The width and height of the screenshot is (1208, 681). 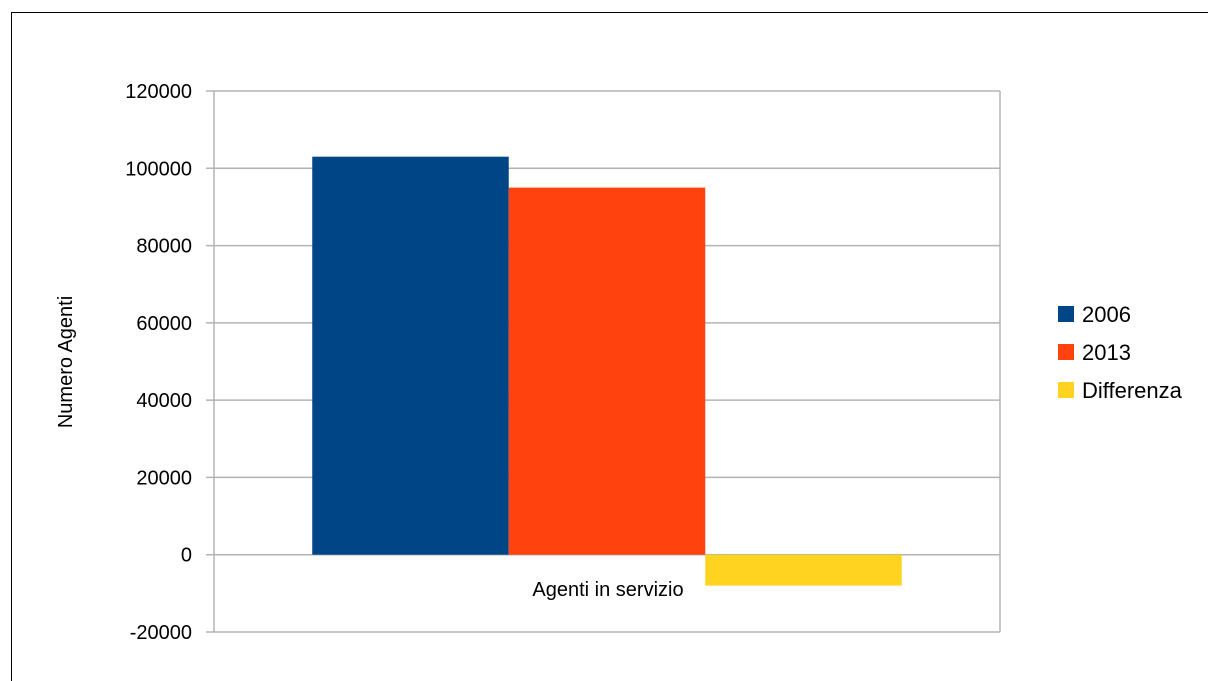 What do you see at coordinates (607, 590) in the screenshot?
I see `x-category-label: Agenti in servizio` at bounding box center [607, 590].